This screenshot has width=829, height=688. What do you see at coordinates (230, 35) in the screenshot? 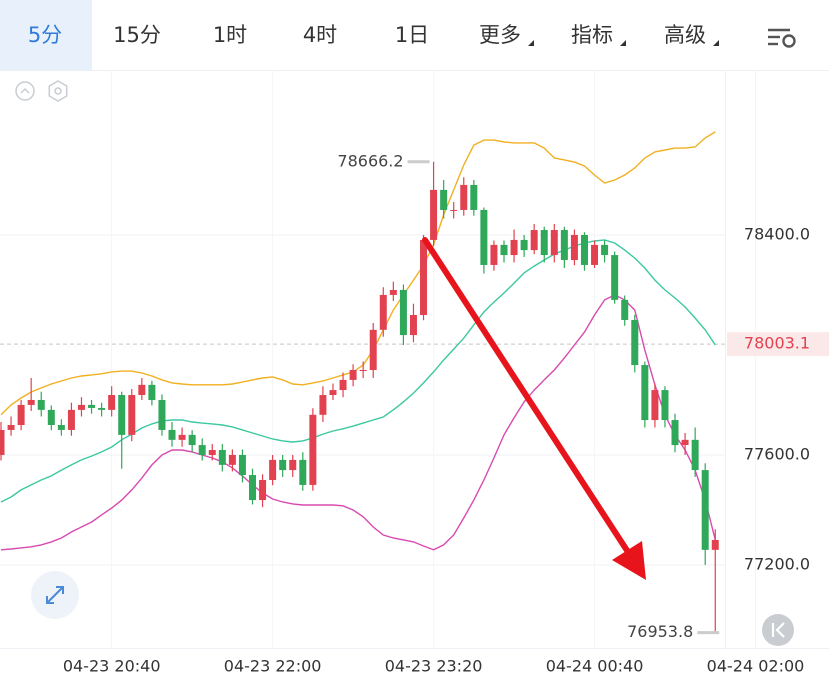
I see `tab: 1时` at bounding box center [230, 35].